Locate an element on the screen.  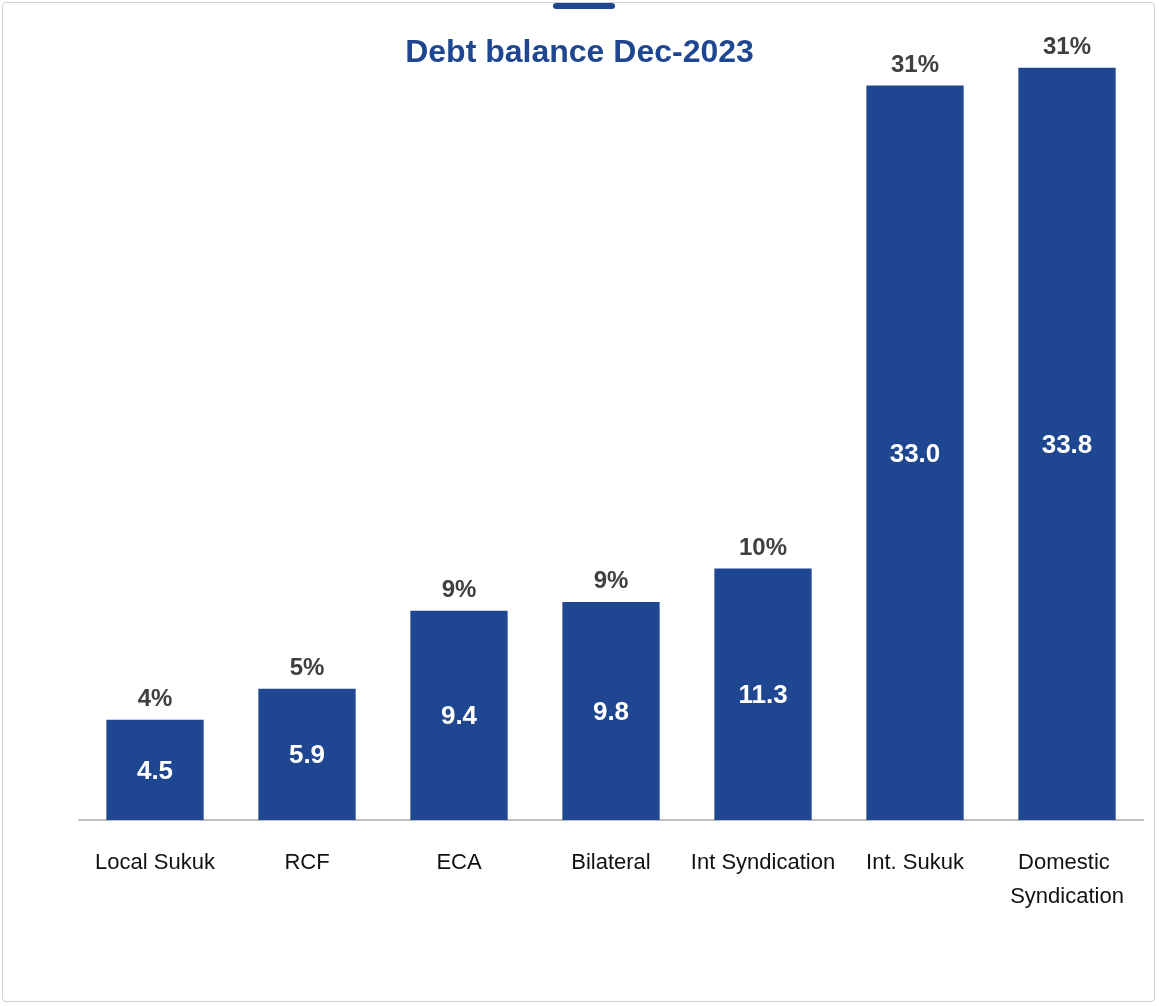
x-tick-label: Local Sukuk is located at coordinates (155, 861).